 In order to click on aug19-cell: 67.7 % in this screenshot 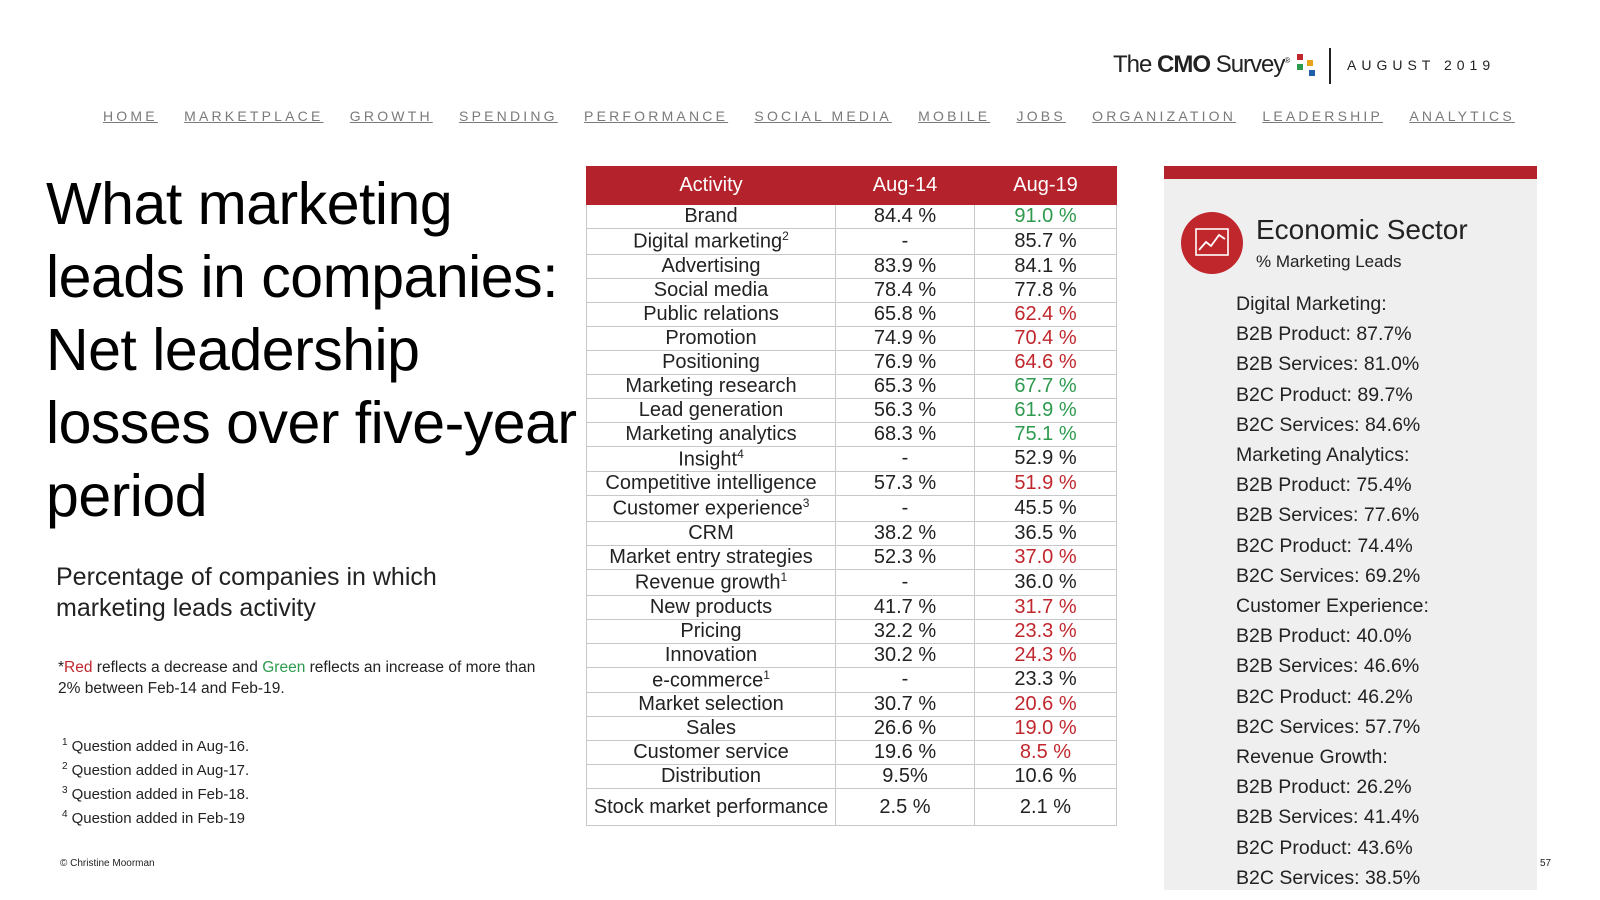, I will do `click(1045, 386)`.